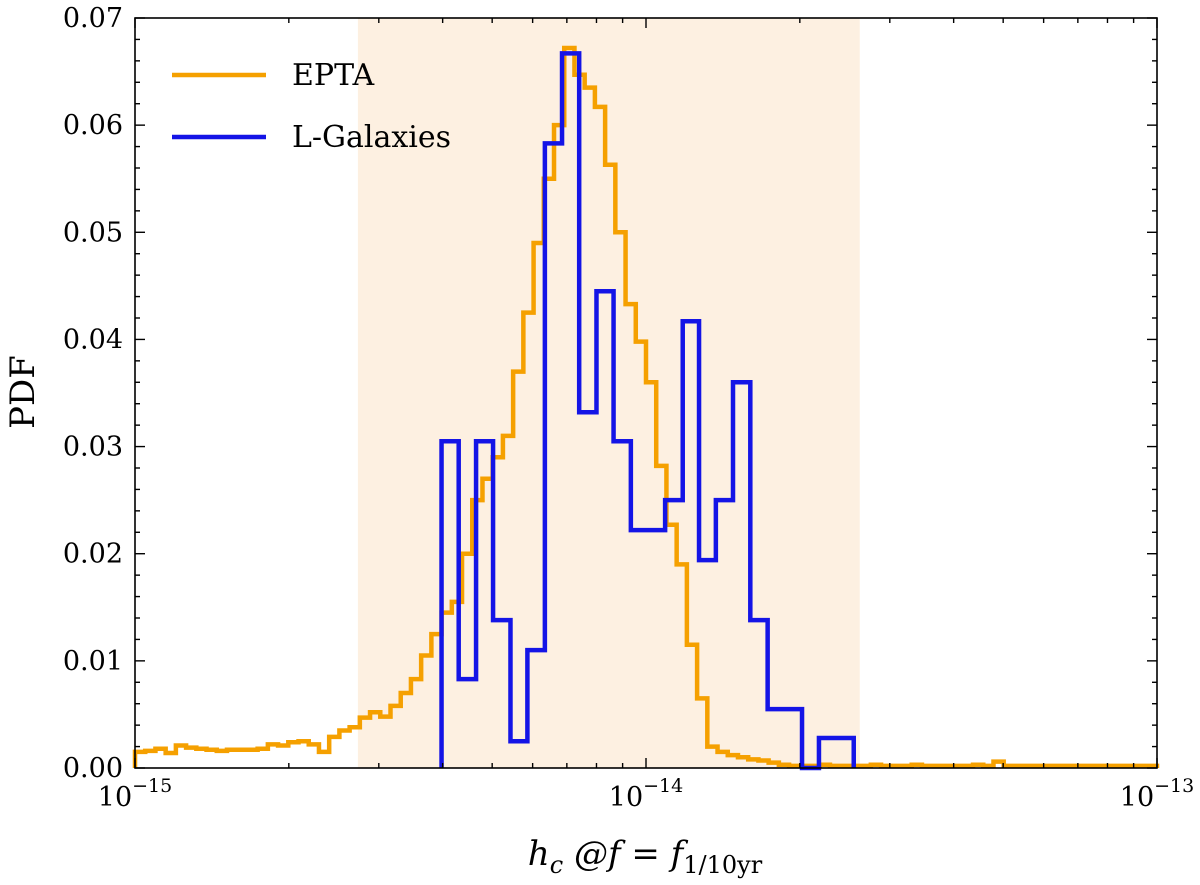  I want to click on y-tick-label: 0.02, so click(93, 554).